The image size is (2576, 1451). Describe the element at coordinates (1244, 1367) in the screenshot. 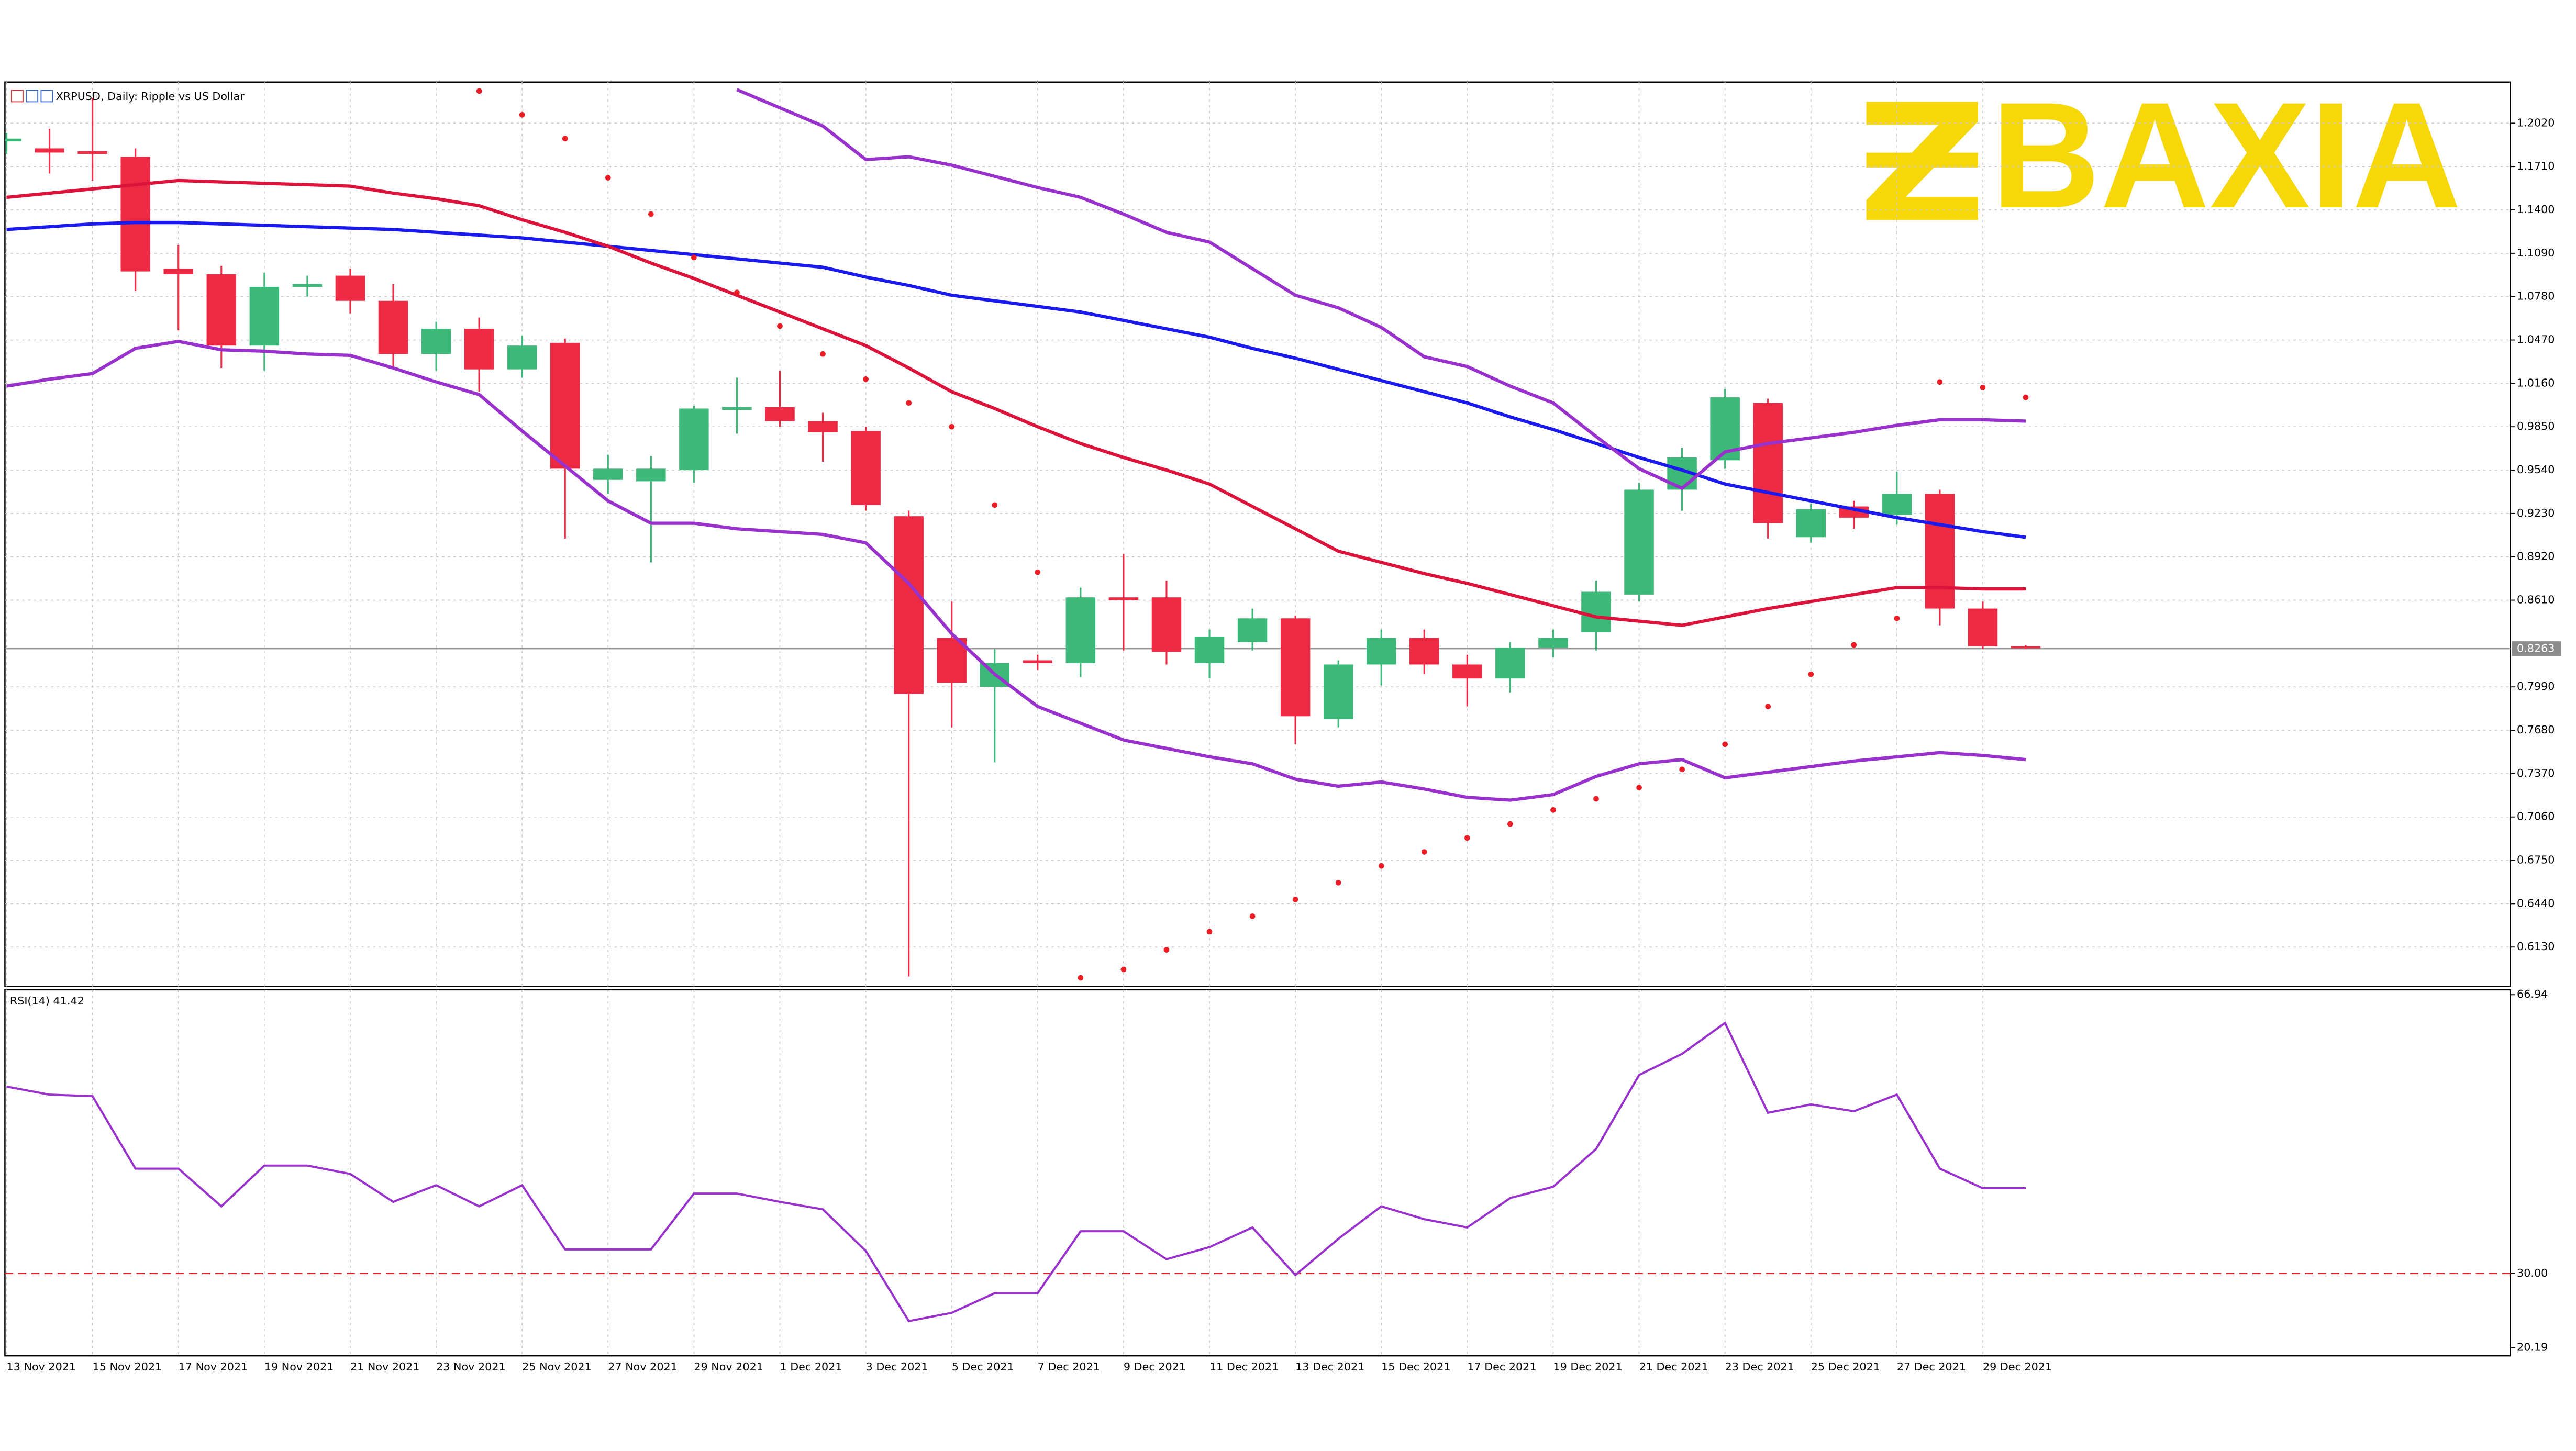

I see `x-tick-label: 11 Dec 2021` at that location.